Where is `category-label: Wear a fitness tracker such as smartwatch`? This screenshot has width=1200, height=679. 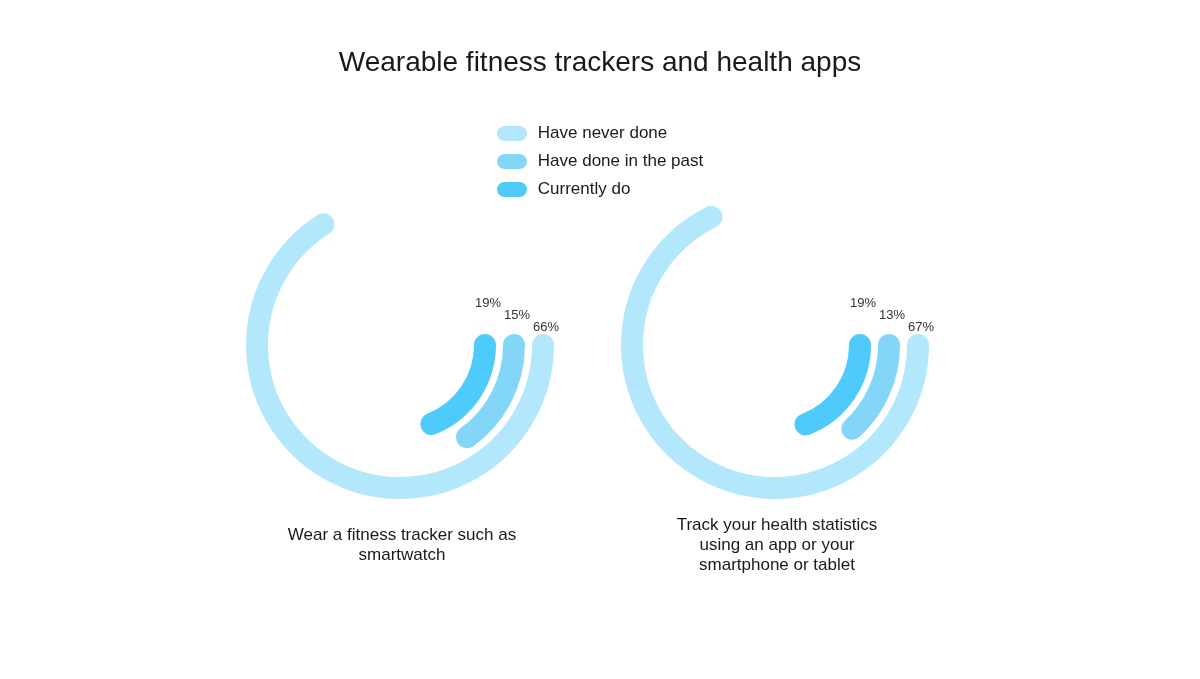 category-label: Wear a fitness tracker such as smartwatch is located at coordinates (402, 545).